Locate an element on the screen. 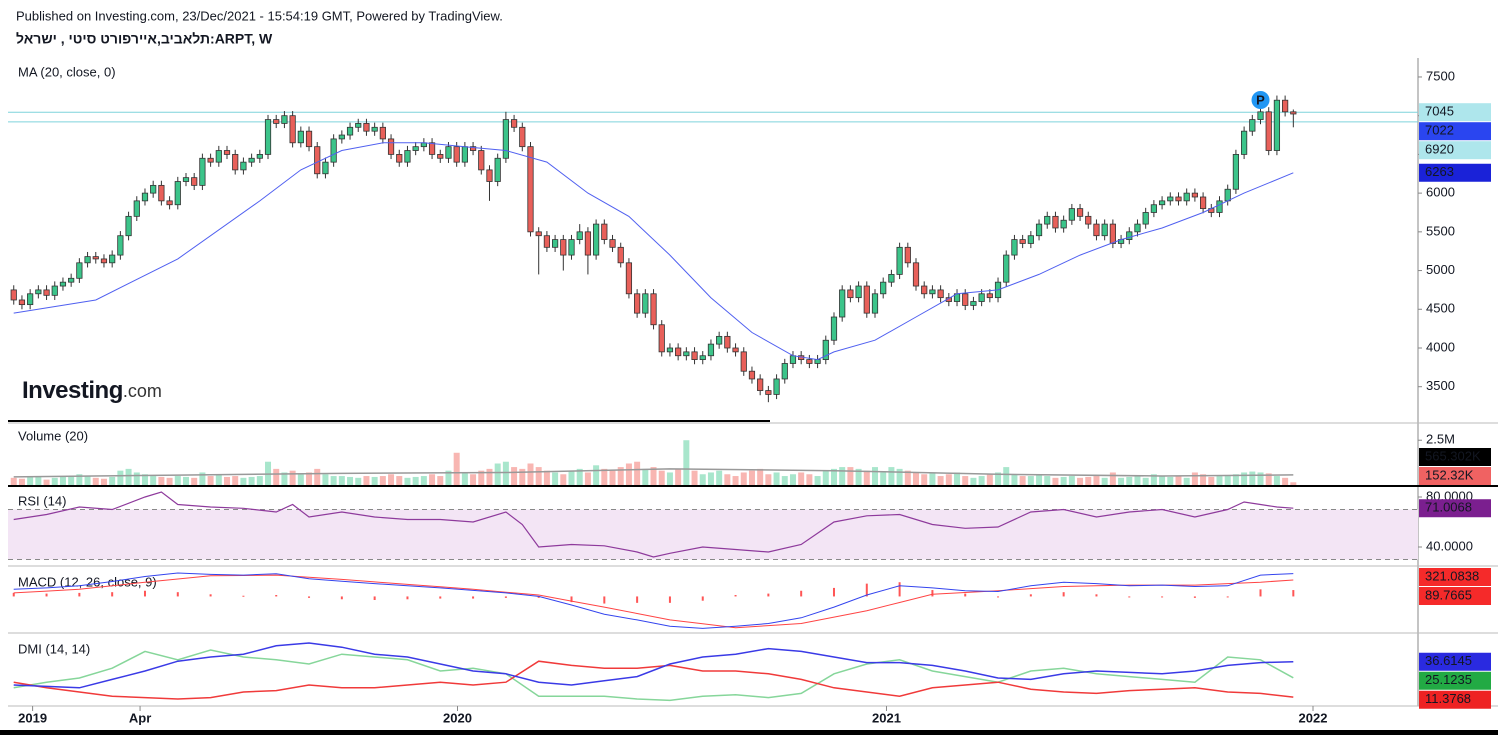 The image size is (1498, 735). value-tag: 89.7665 is located at coordinates (1448, 594).